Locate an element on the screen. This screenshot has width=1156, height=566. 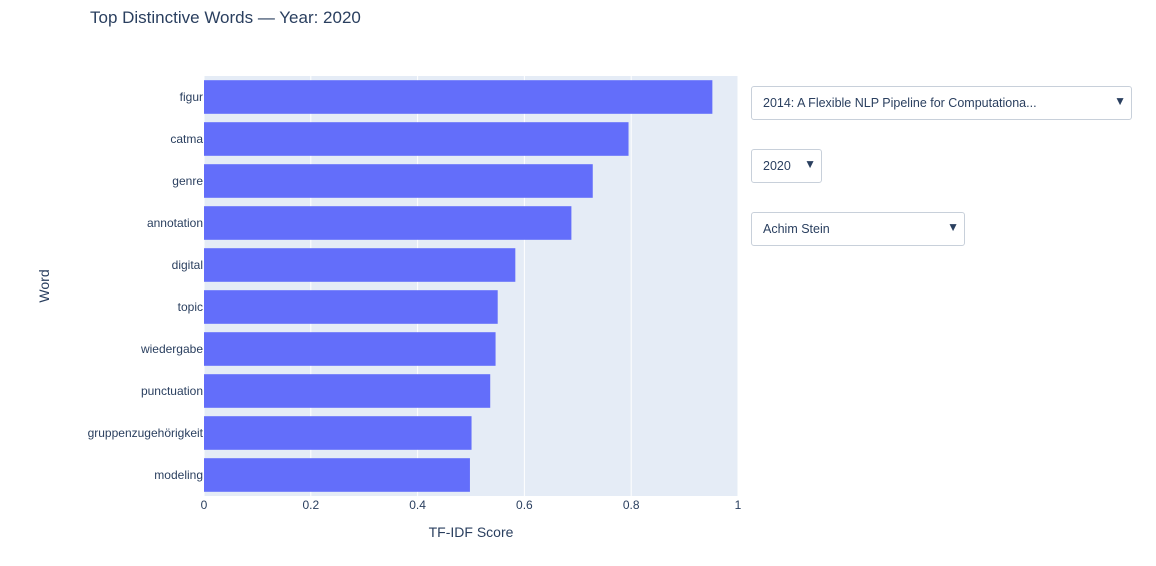
chart-title: Top Distinctive Words — Year: 2020 is located at coordinates (225, 17).